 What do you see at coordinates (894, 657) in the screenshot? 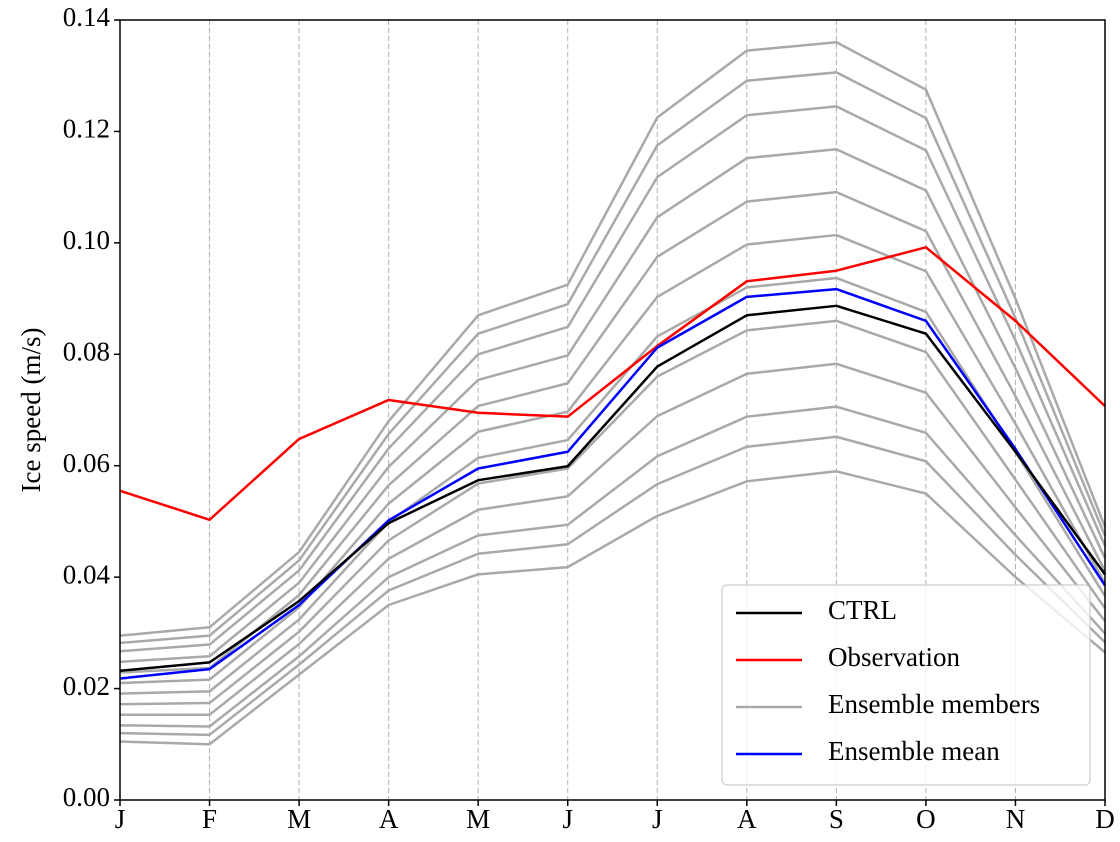
I see `legend-label: Observation` at bounding box center [894, 657].